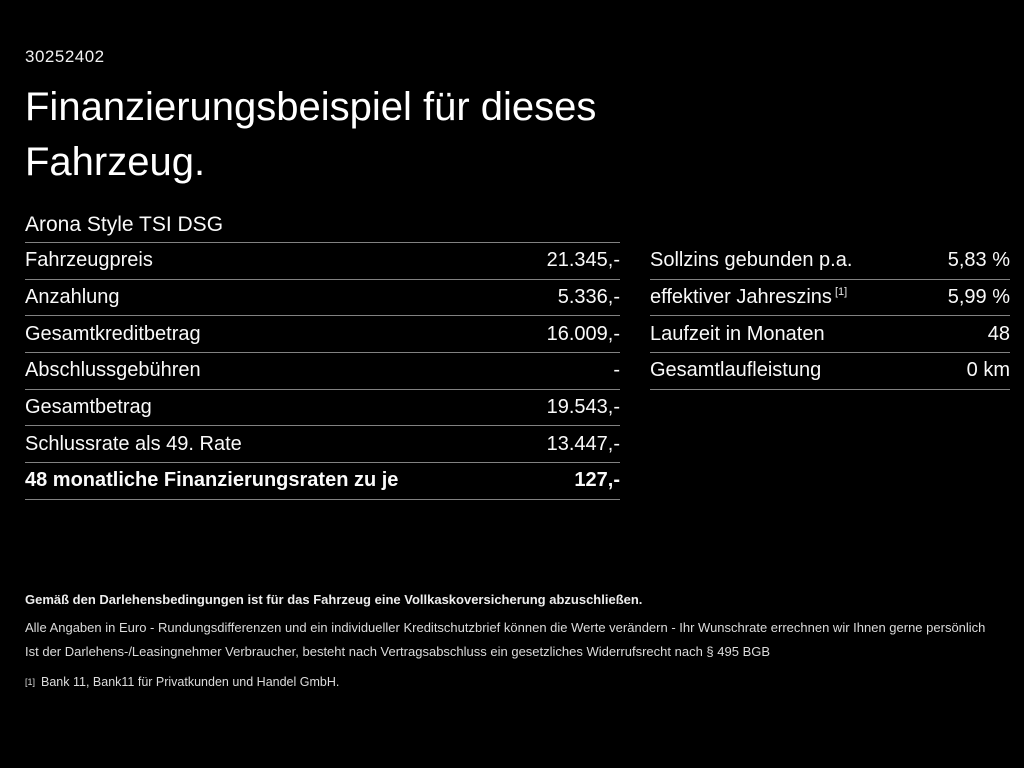 The image size is (1024, 768). Describe the element at coordinates (30, 682) in the screenshot. I see `footnote-marker: [1]` at that location.